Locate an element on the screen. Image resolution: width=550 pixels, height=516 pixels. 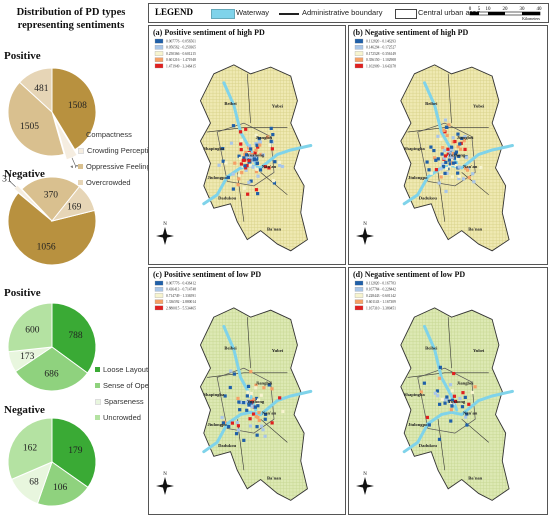
class-range: 1.102909 - 3.643378 is located at coordinates (381, 66).